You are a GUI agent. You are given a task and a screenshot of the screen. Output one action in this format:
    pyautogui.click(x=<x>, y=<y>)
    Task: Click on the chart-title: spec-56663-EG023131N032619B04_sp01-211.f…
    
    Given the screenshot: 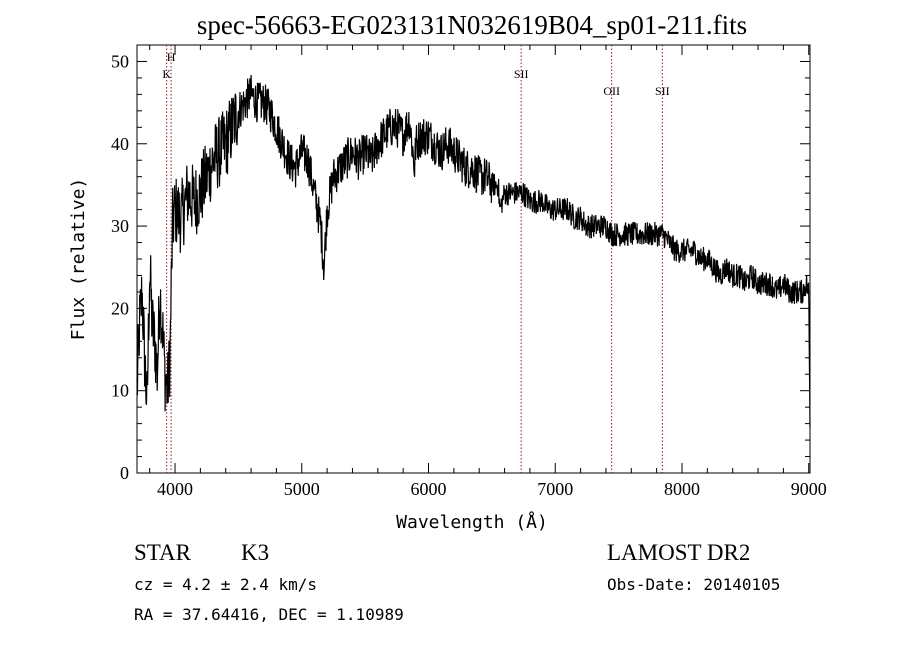 What is the action you would take?
    pyautogui.click(x=472, y=25)
    